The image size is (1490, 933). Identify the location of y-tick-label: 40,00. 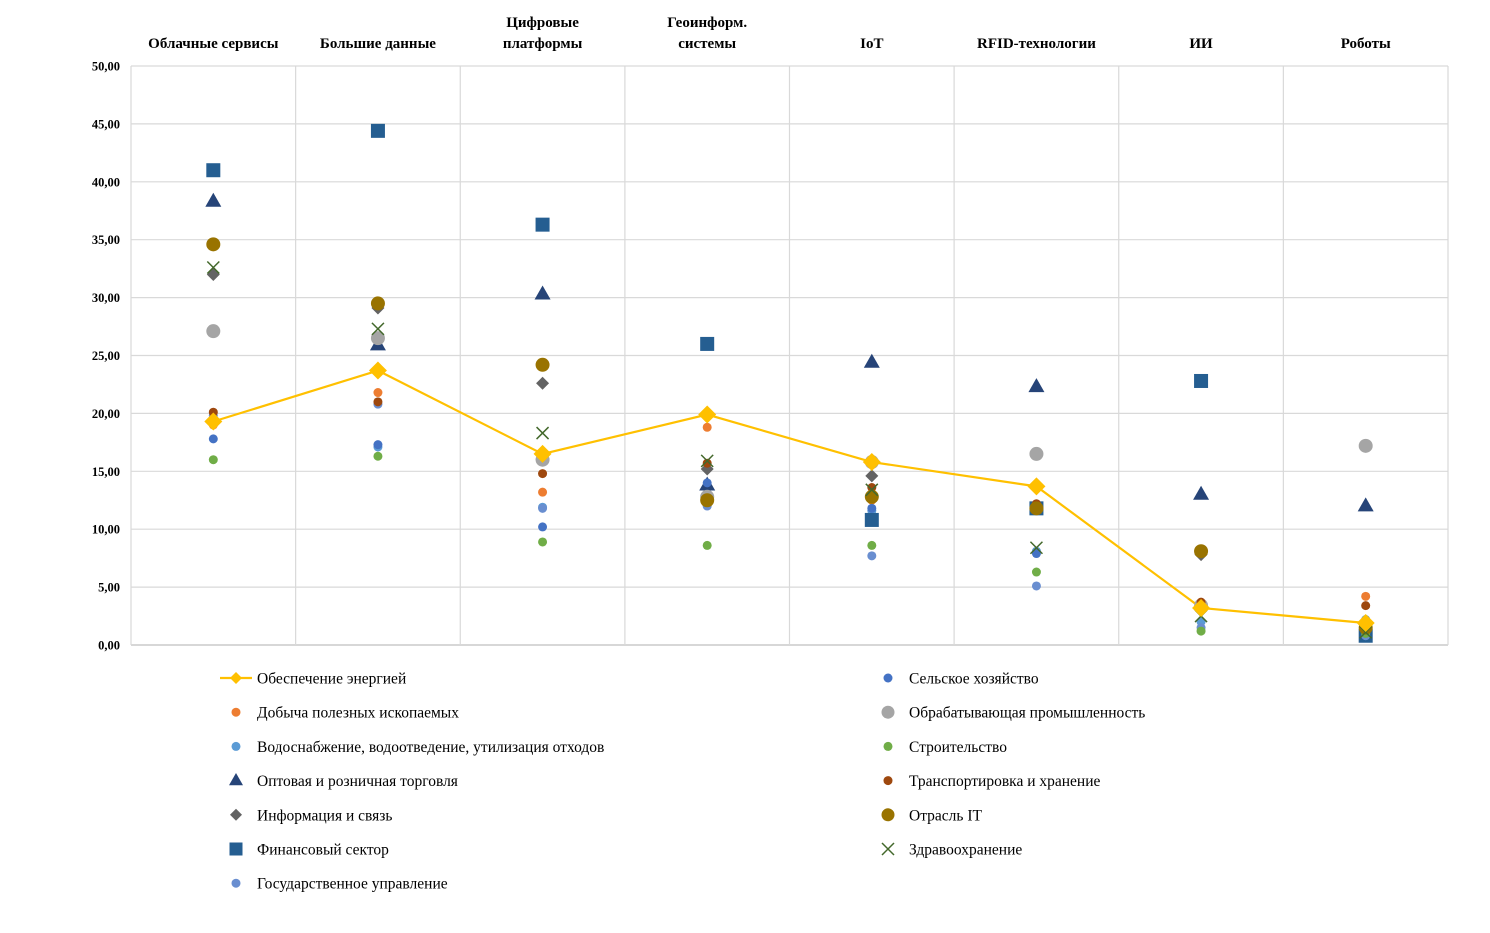
(106, 182).